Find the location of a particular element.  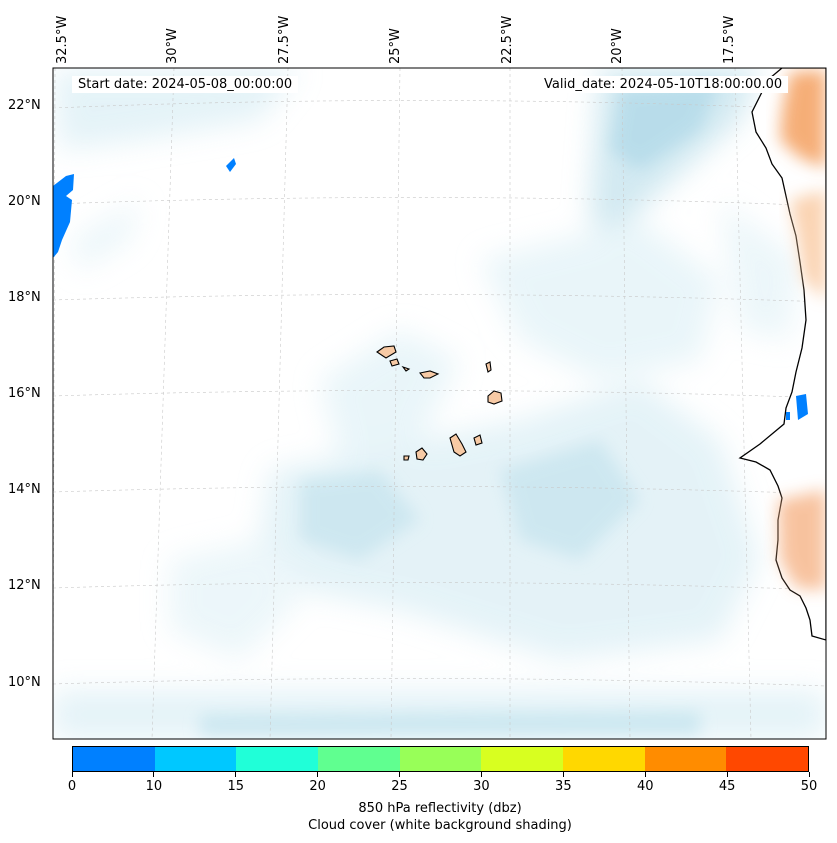

lon-label-25w: 25°W is located at coordinates (395, 46).